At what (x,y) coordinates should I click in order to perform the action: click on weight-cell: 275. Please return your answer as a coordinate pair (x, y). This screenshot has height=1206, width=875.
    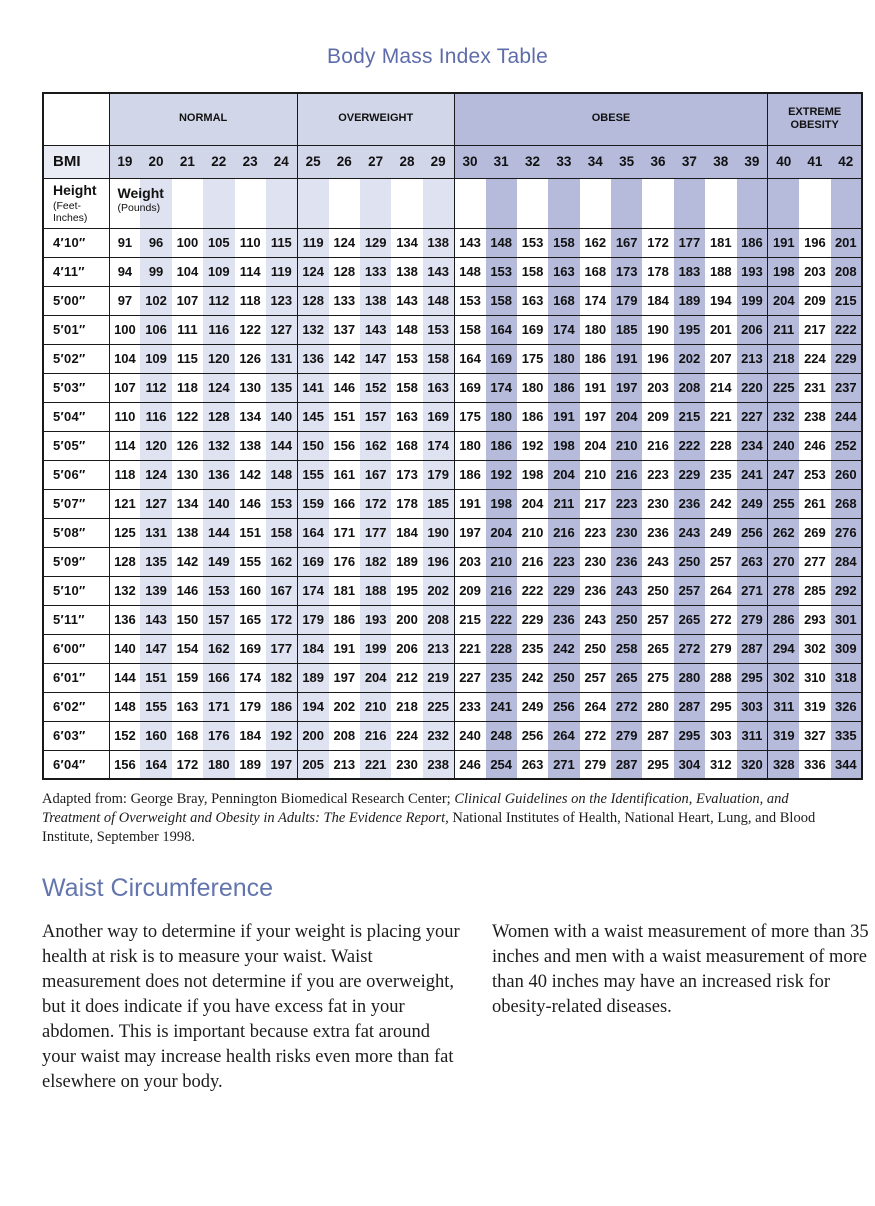
    Looking at the image, I should click on (658, 678).